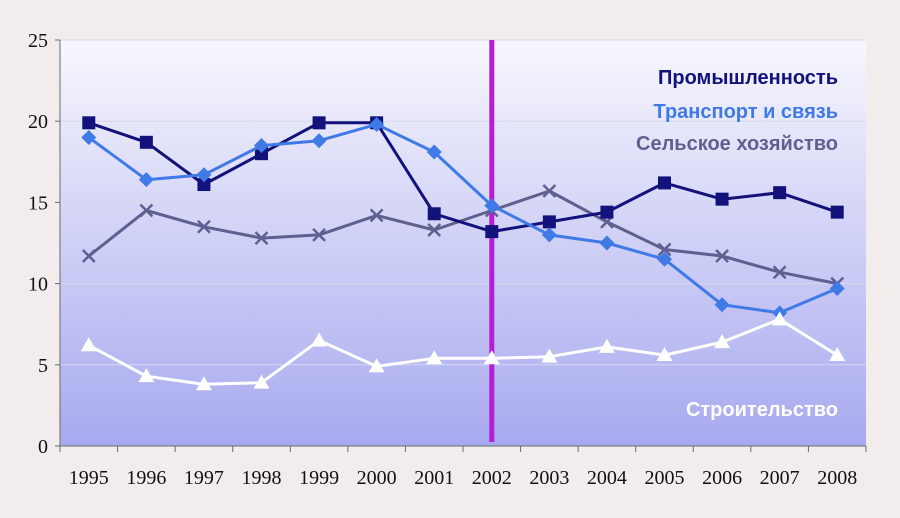  What do you see at coordinates (492, 478) in the screenshot?
I see `x-tick-label: 2002` at bounding box center [492, 478].